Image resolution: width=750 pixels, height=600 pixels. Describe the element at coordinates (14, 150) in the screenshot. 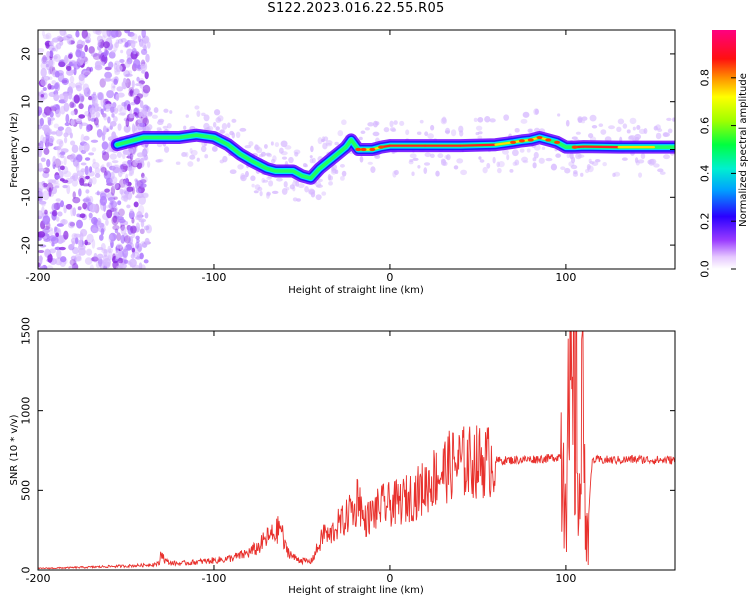

I see `spectrogram-ylabel: Frequency (Hz)` at that location.